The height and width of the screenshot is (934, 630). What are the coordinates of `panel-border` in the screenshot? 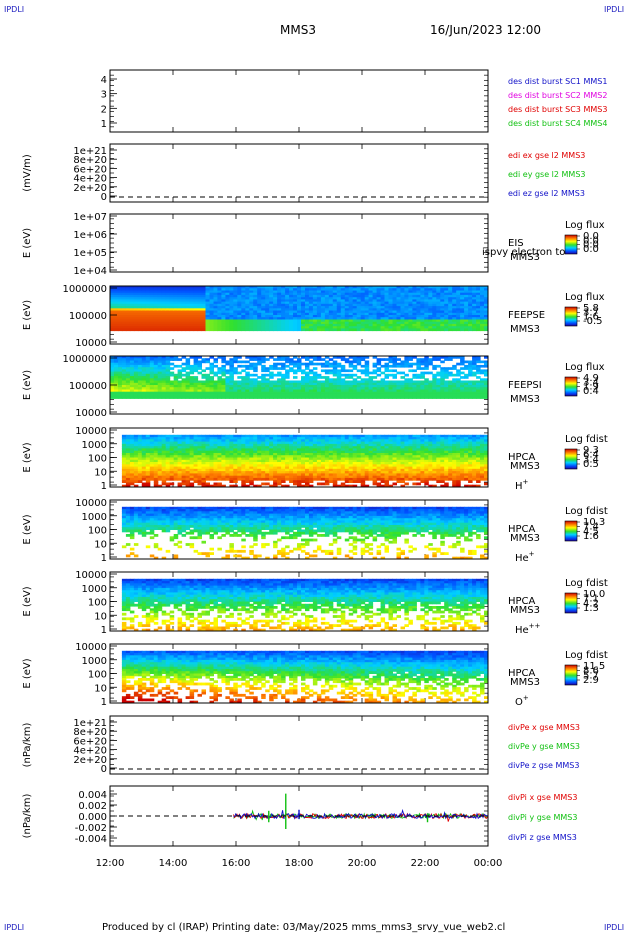 It's located at (299, 173).